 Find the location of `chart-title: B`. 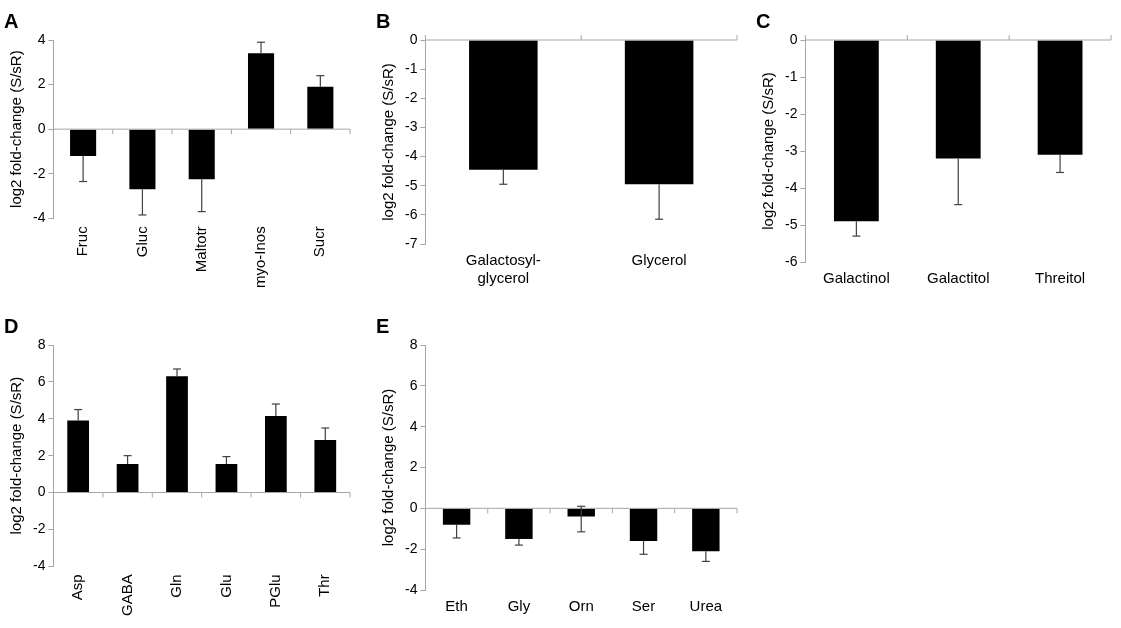

chart-title: B is located at coordinates (383, 20).